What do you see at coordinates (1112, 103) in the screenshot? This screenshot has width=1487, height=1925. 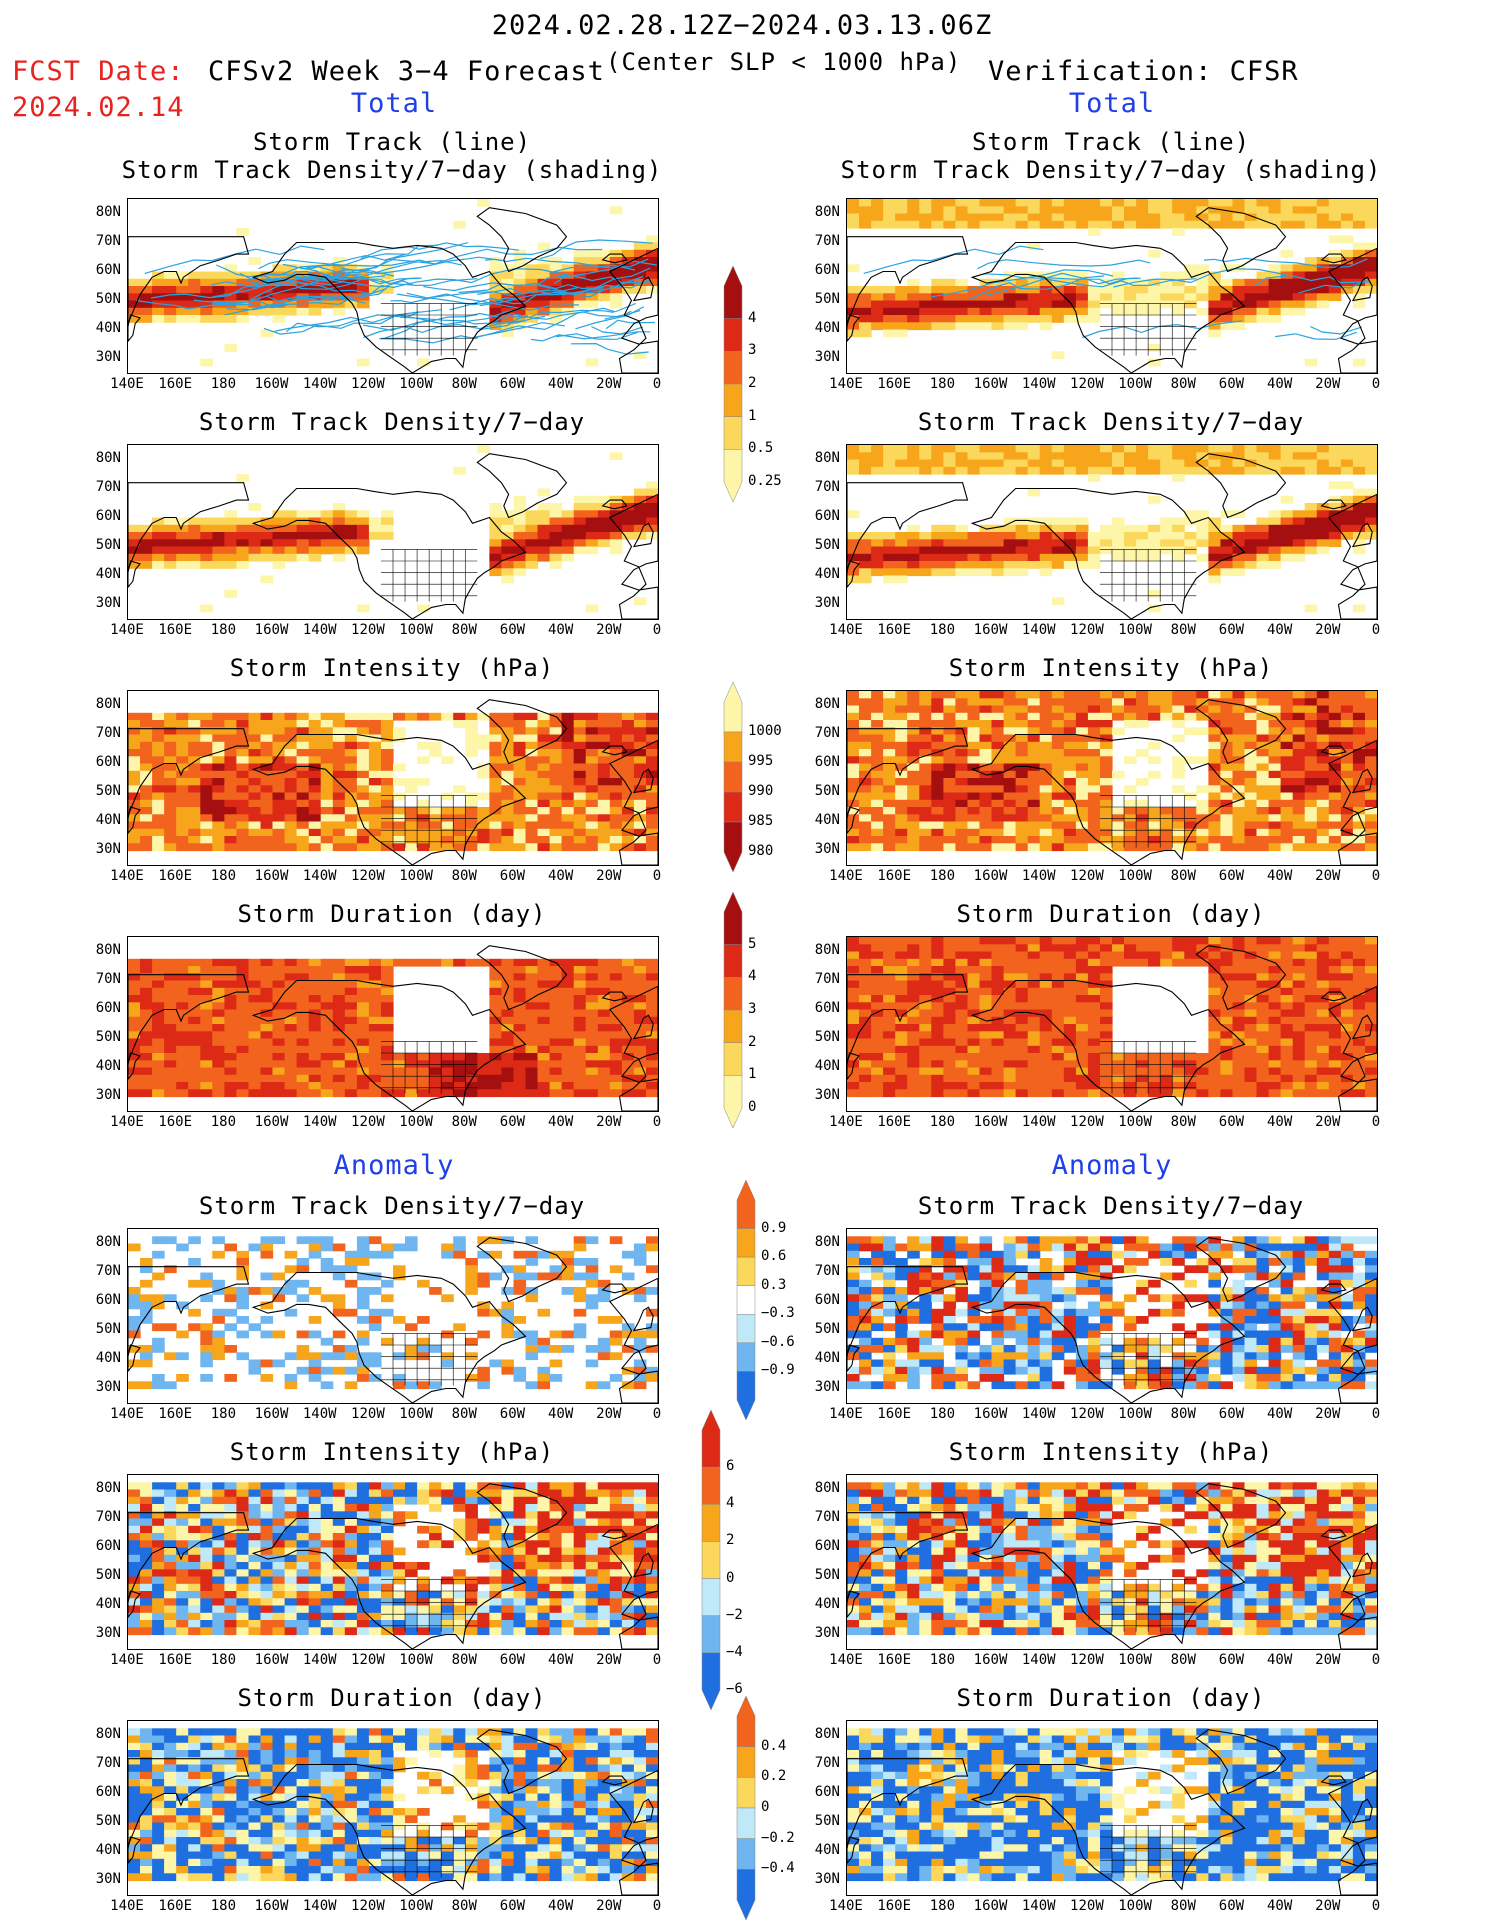 I see `right-total-label: Total` at bounding box center [1112, 103].